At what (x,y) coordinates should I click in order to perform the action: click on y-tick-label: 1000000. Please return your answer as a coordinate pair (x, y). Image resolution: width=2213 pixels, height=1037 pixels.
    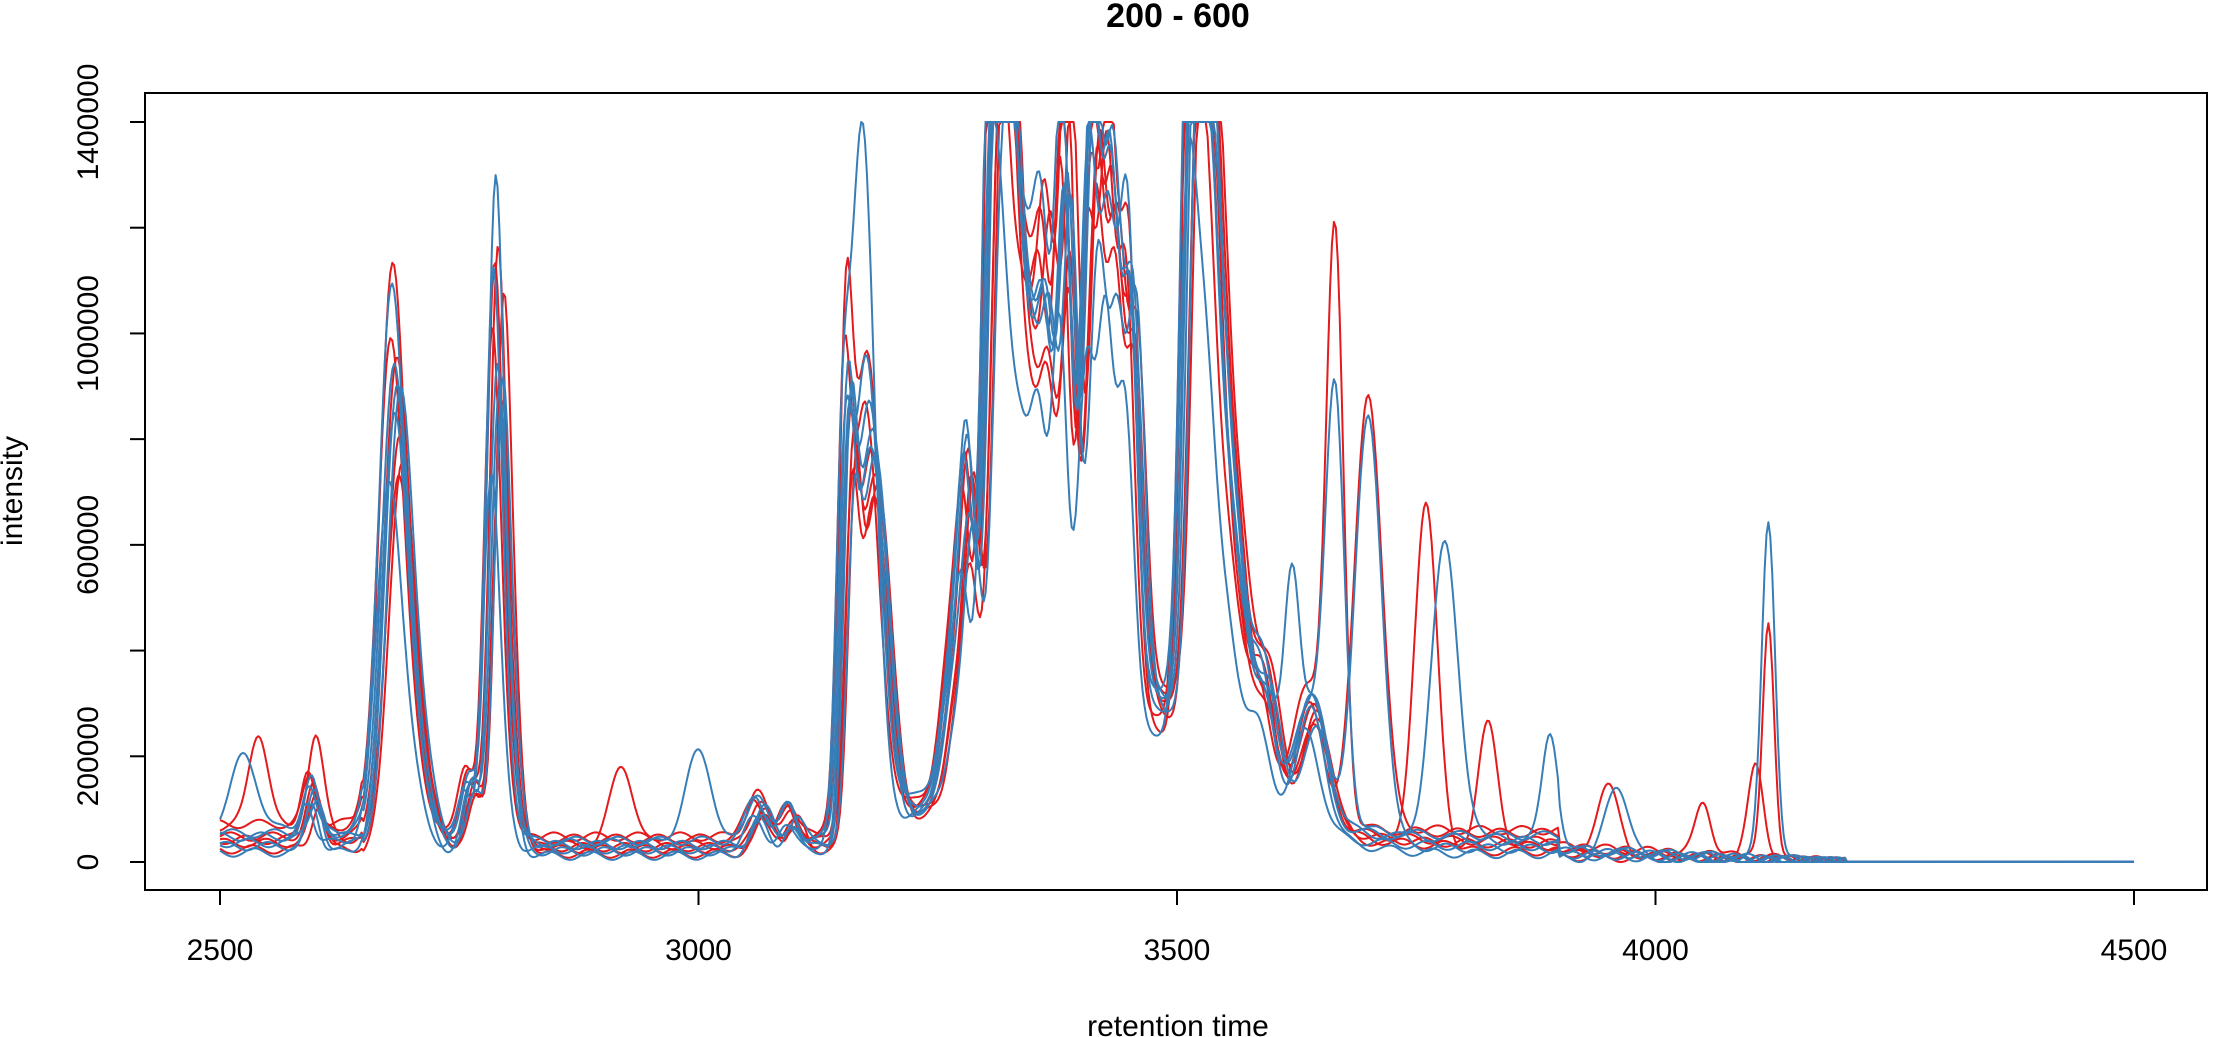
    Looking at the image, I should click on (88, 333).